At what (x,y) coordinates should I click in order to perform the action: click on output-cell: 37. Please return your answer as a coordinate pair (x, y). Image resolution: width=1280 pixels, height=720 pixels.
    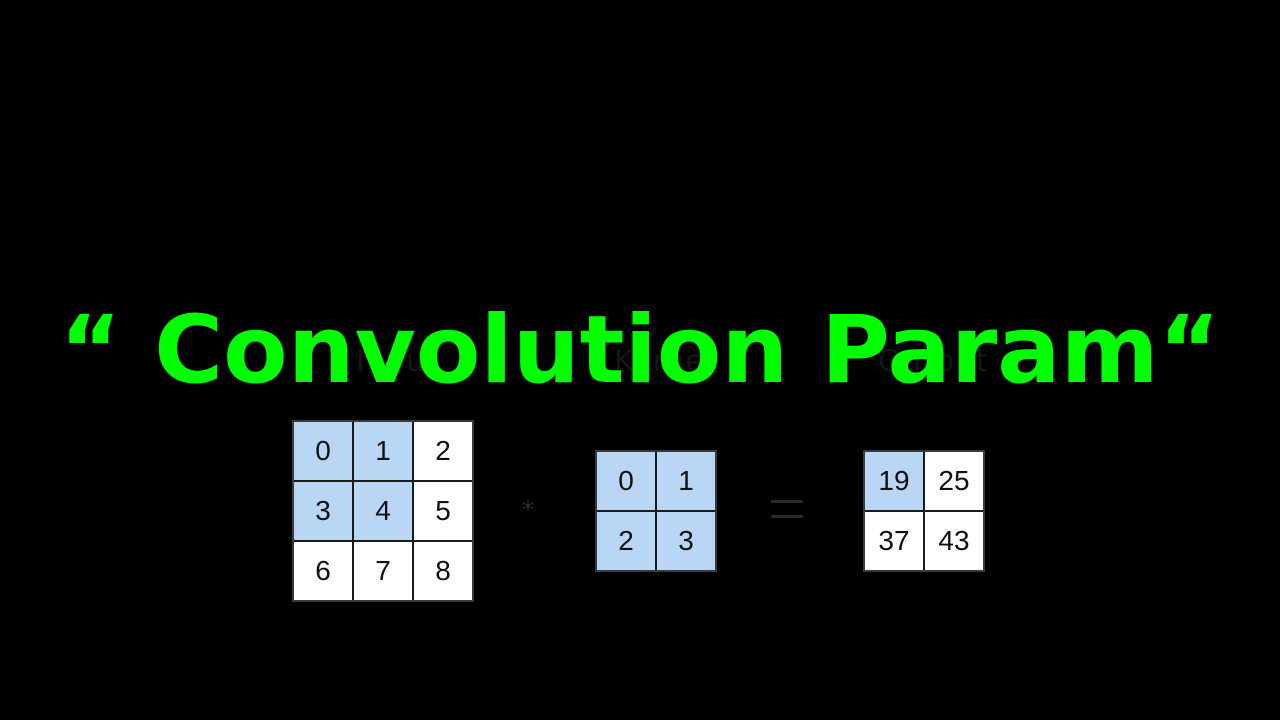
    Looking at the image, I should click on (894, 541).